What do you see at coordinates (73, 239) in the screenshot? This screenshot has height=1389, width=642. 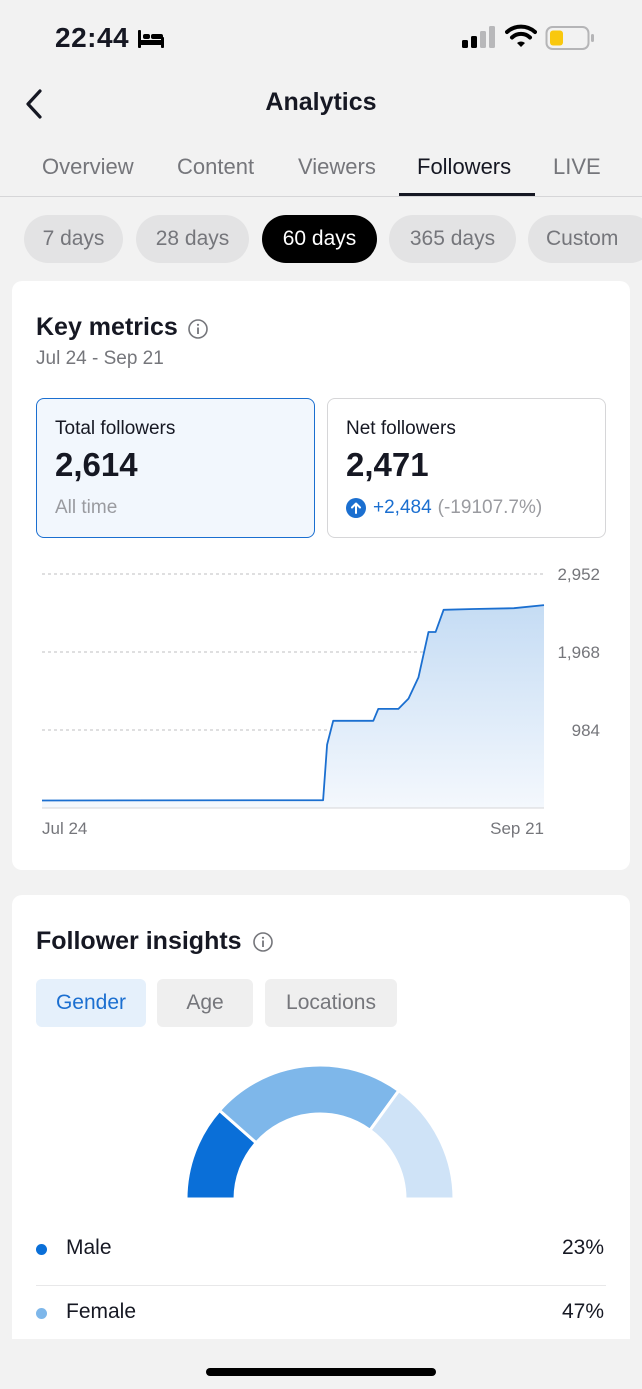 I see `period-7-days: 7 days` at bounding box center [73, 239].